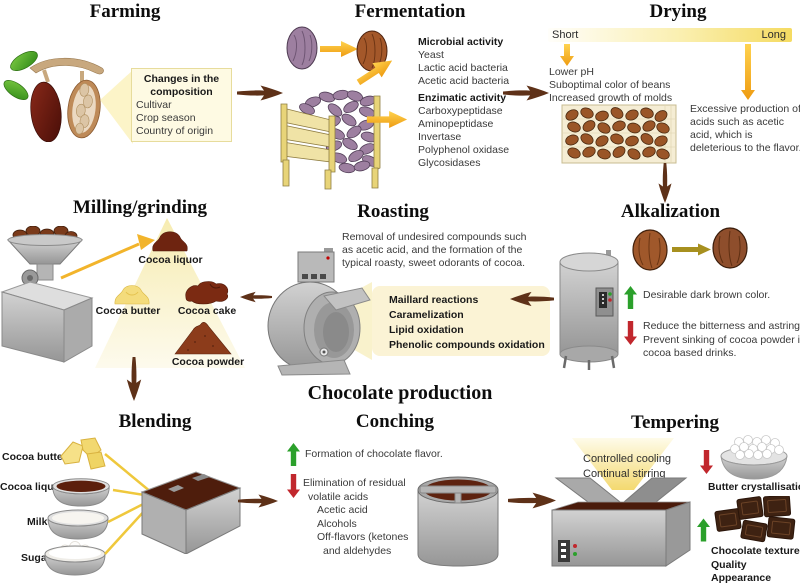  I want to click on increase-arrow-alkalization, so click(630, 297).